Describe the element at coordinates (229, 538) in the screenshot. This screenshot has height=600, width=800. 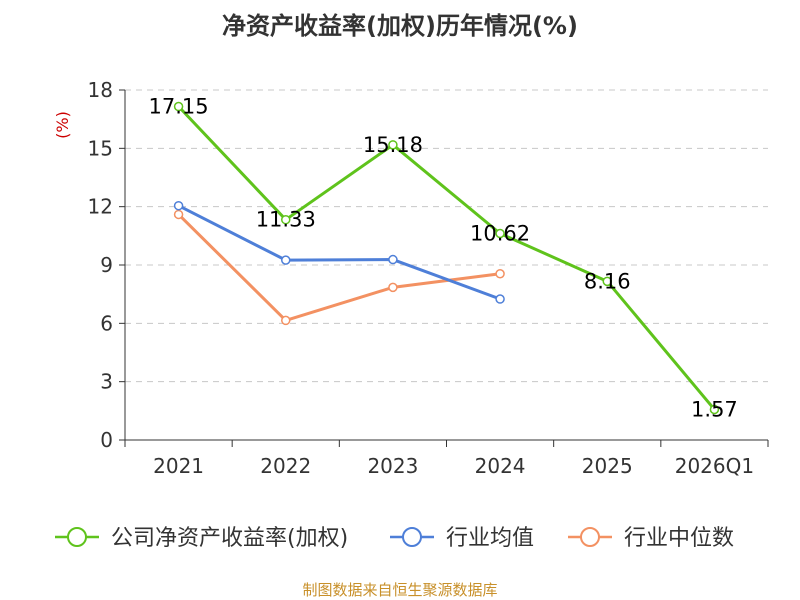
I see `legend-label: 公司净资产收益率(加权)` at that location.